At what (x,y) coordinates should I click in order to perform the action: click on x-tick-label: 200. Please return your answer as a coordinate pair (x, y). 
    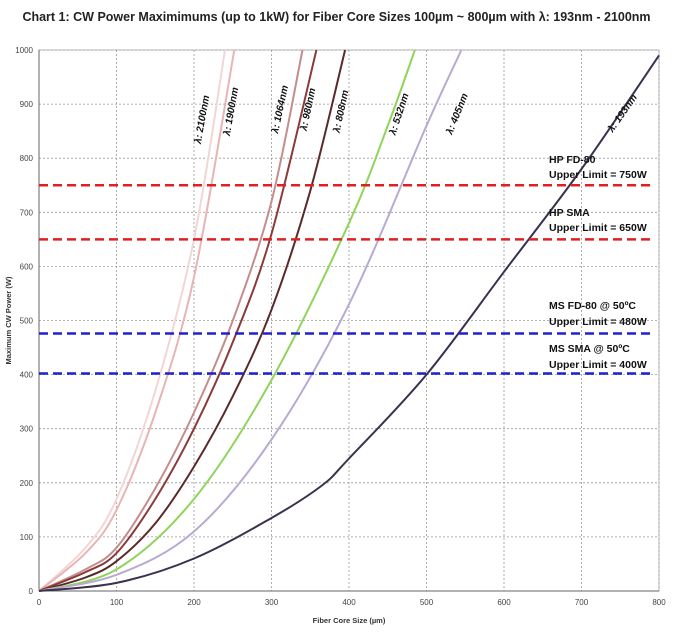
    Looking at the image, I should click on (194, 602).